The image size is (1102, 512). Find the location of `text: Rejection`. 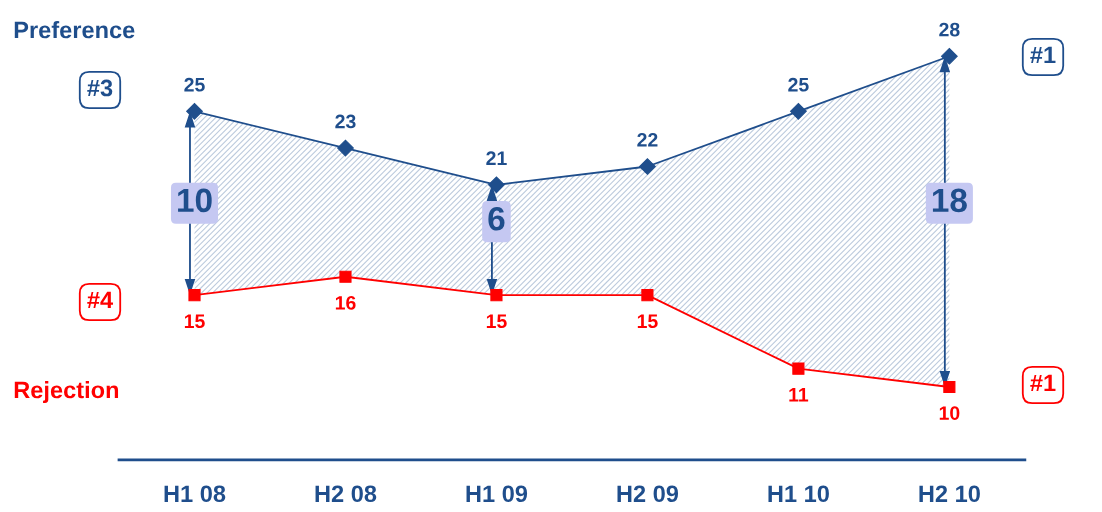

text: Rejection is located at coordinates (66, 392).